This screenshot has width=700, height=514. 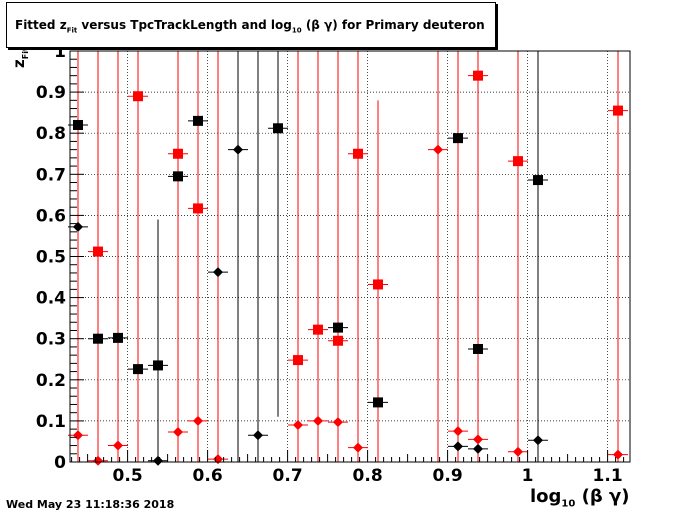 I want to click on y-label-sub: Fit, so click(x=25, y=53).